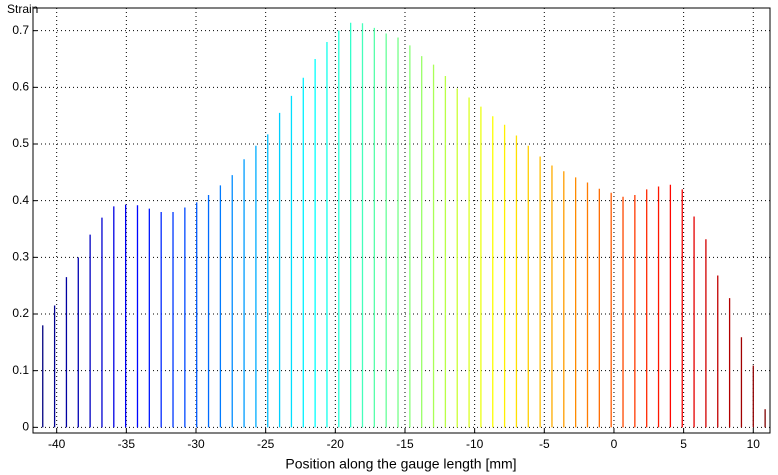  What do you see at coordinates (20, 143) in the screenshot?
I see `y-tick-label: 0.5` at bounding box center [20, 143].